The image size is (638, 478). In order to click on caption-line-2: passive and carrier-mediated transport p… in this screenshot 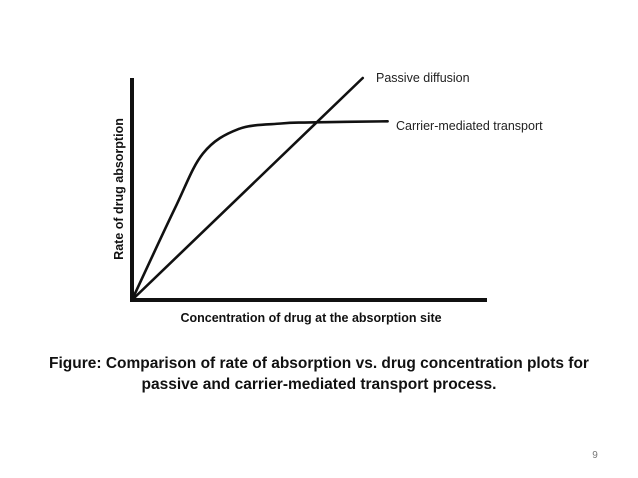, I will do `click(319, 384)`.